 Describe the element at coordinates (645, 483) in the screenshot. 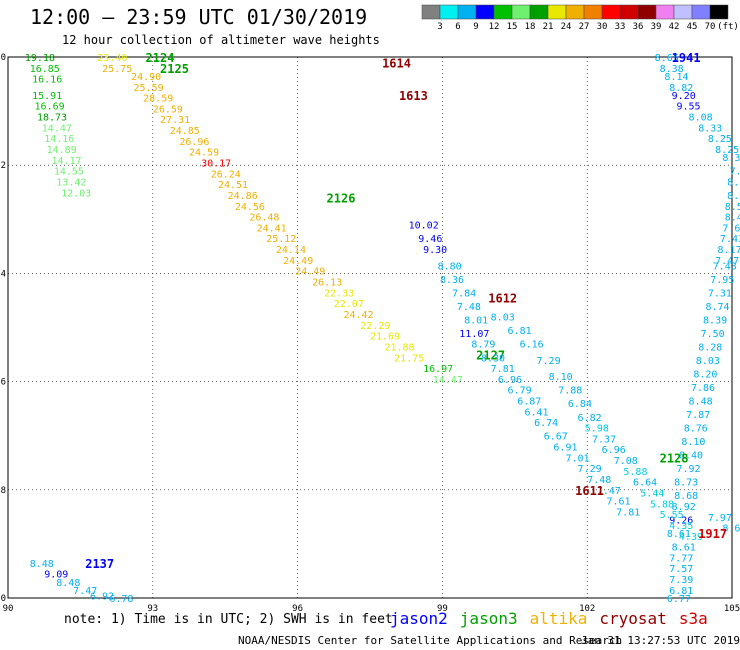

I see `wave-height-value: 6.64` at that location.